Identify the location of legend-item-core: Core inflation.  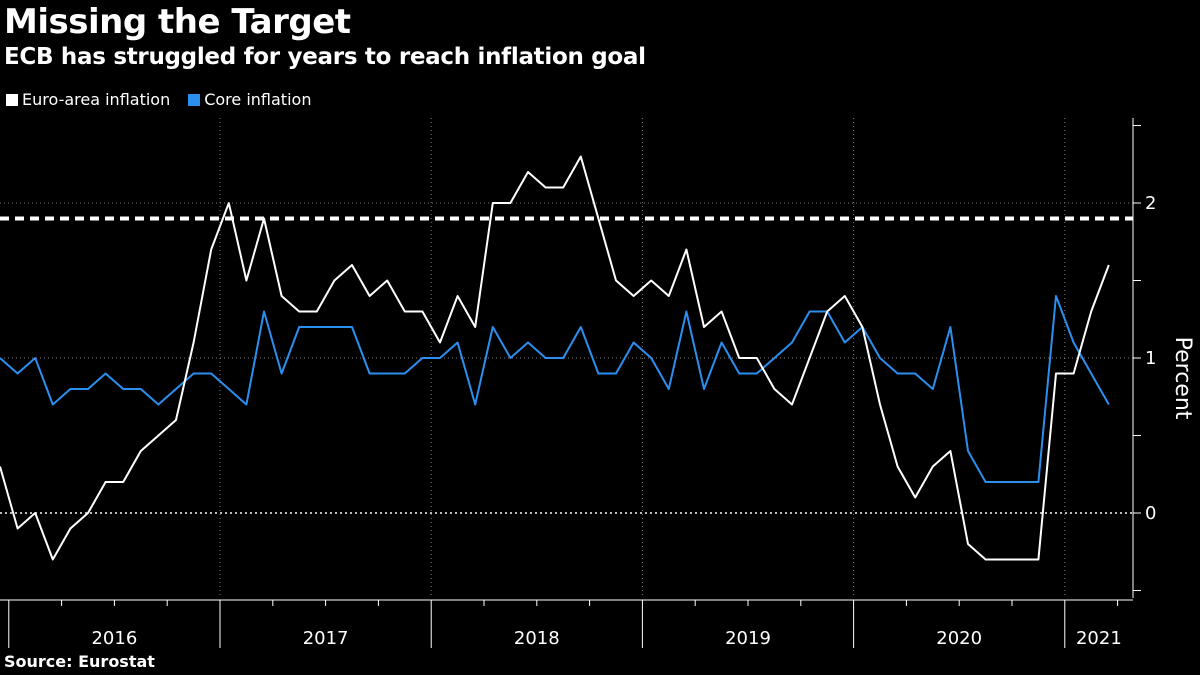
(249, 99).